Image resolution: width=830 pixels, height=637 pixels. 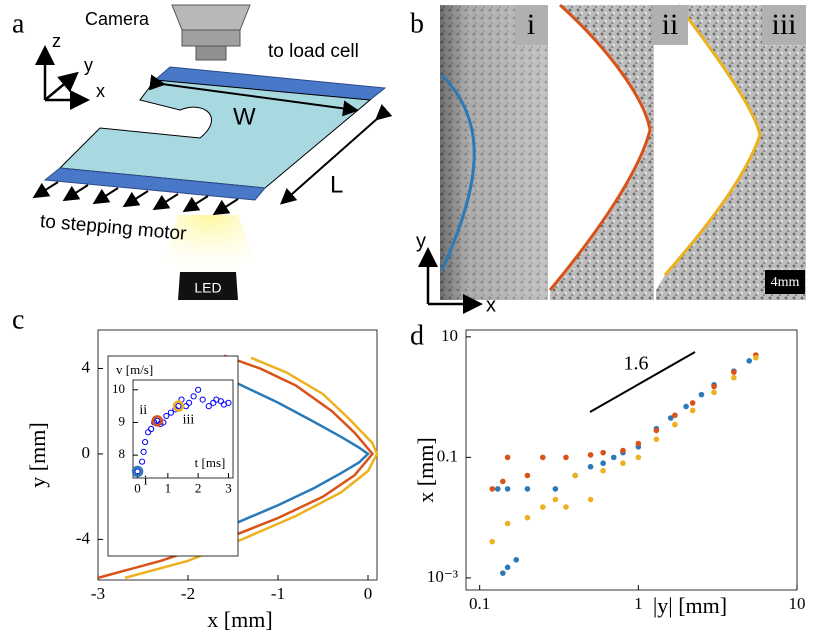 I want to click on y-tick-label: 0.1, so click(x=447, y=455).